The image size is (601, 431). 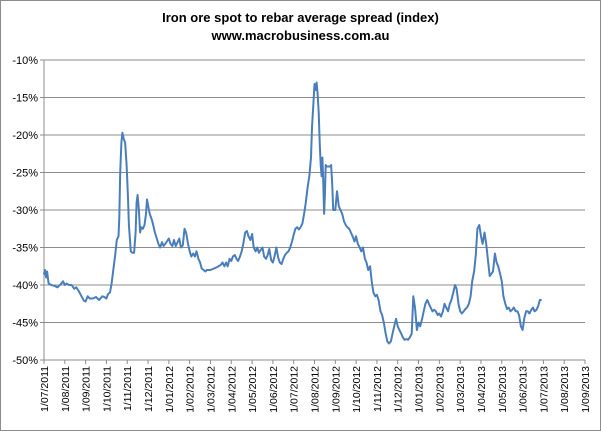 What do you see at coordinates (544, 389) in the screenshot?
I see `x-tick-label: 1/07/2013` at bounding box center [544, 389].